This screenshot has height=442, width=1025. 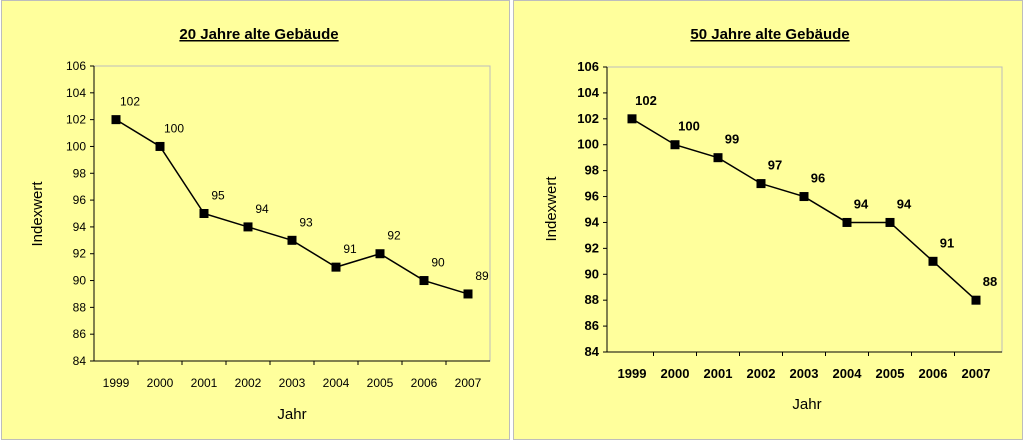 I want to click on data-label: 93, so click(x=306, y=222).